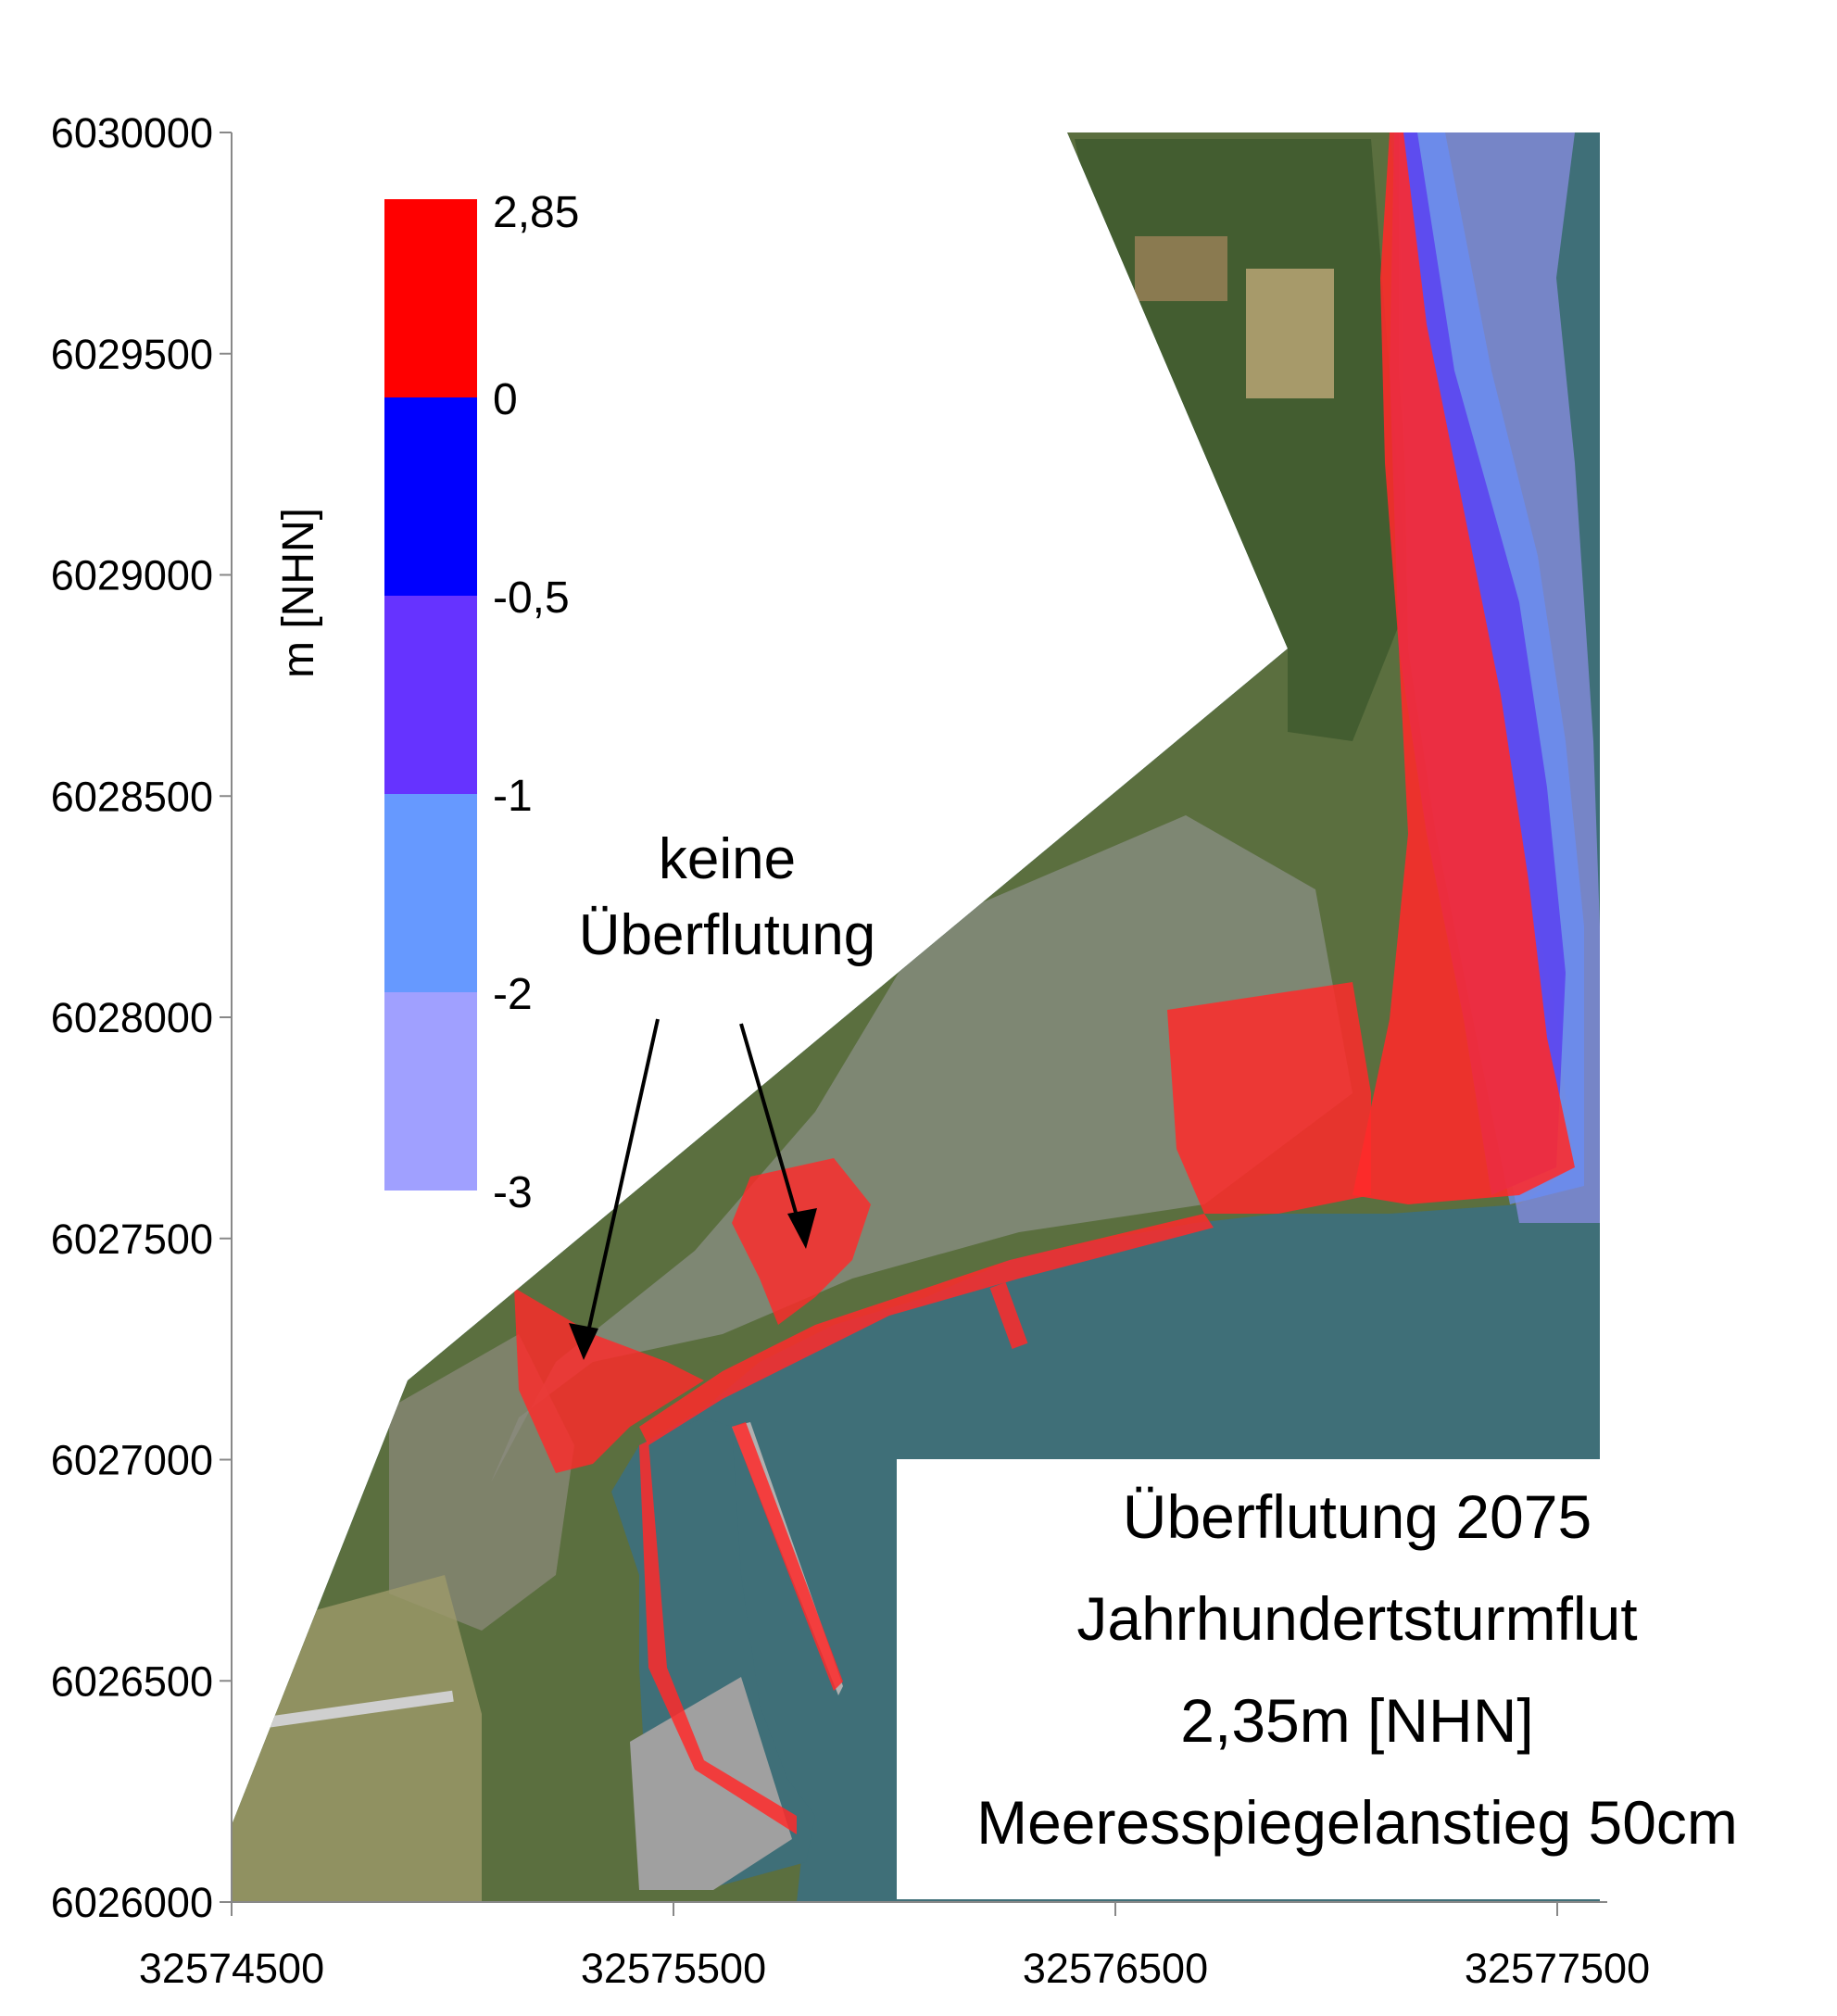 This screenshot has width=1837, height=2016. What do you see at coordinates (298, 593) in the screenshot?
I see `legend-unit-label: m [NHN]` at bounding box center [298, 593].